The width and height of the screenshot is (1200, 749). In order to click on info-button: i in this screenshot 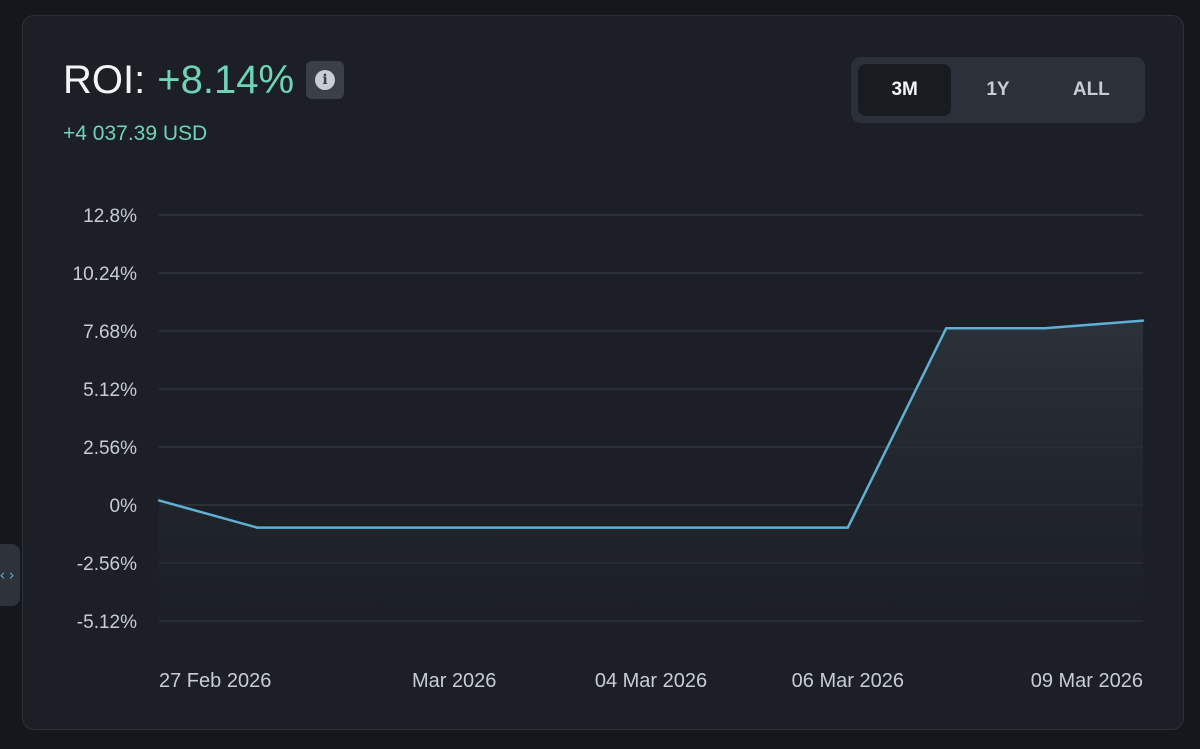, I will do `click(325, 80)`.